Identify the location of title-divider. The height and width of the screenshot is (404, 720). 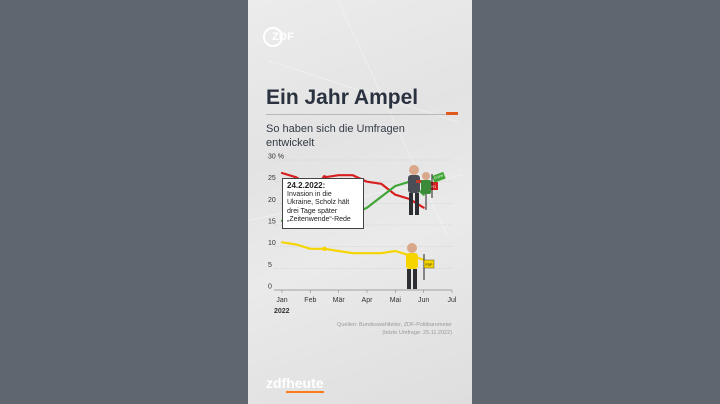
(361, 114).